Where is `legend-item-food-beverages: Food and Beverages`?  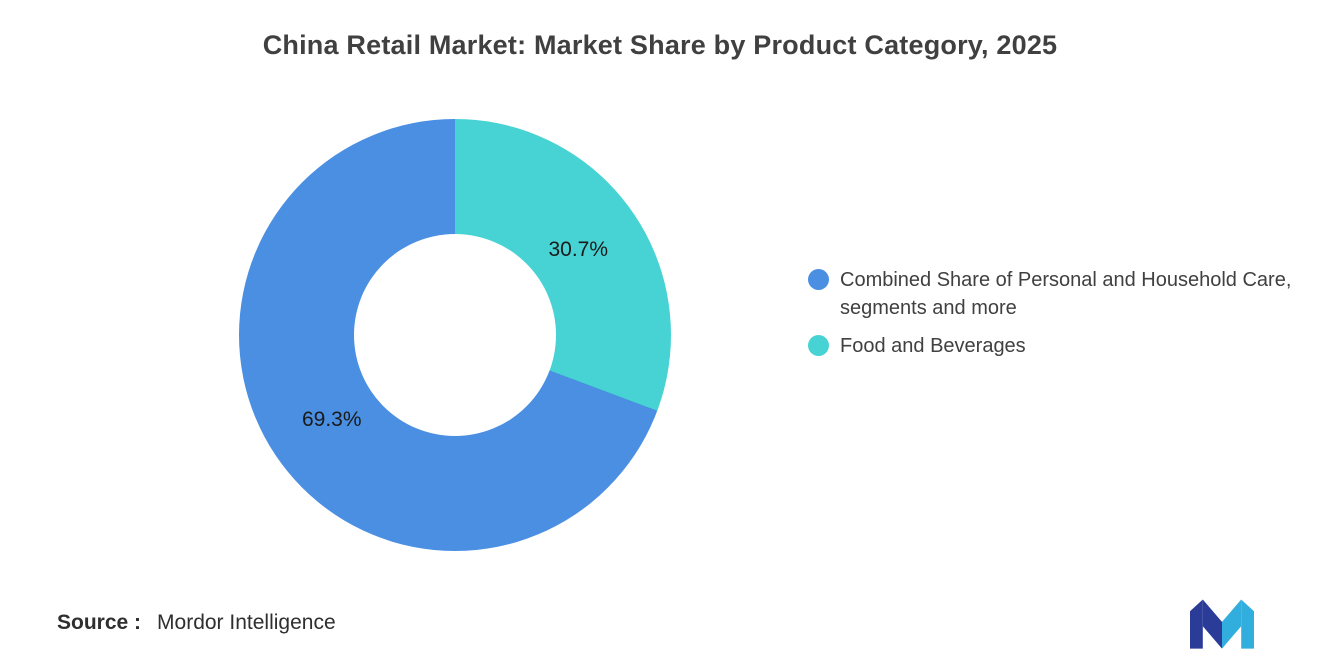
legend-item-food-beverages: Food and Beverages is located at coordinates (1060, 346).